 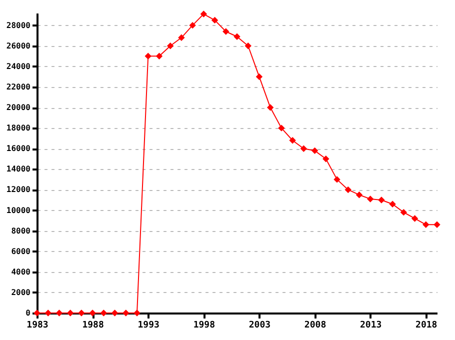 I want to click on y-tick-label: 24000, so click(x=18, y=66).